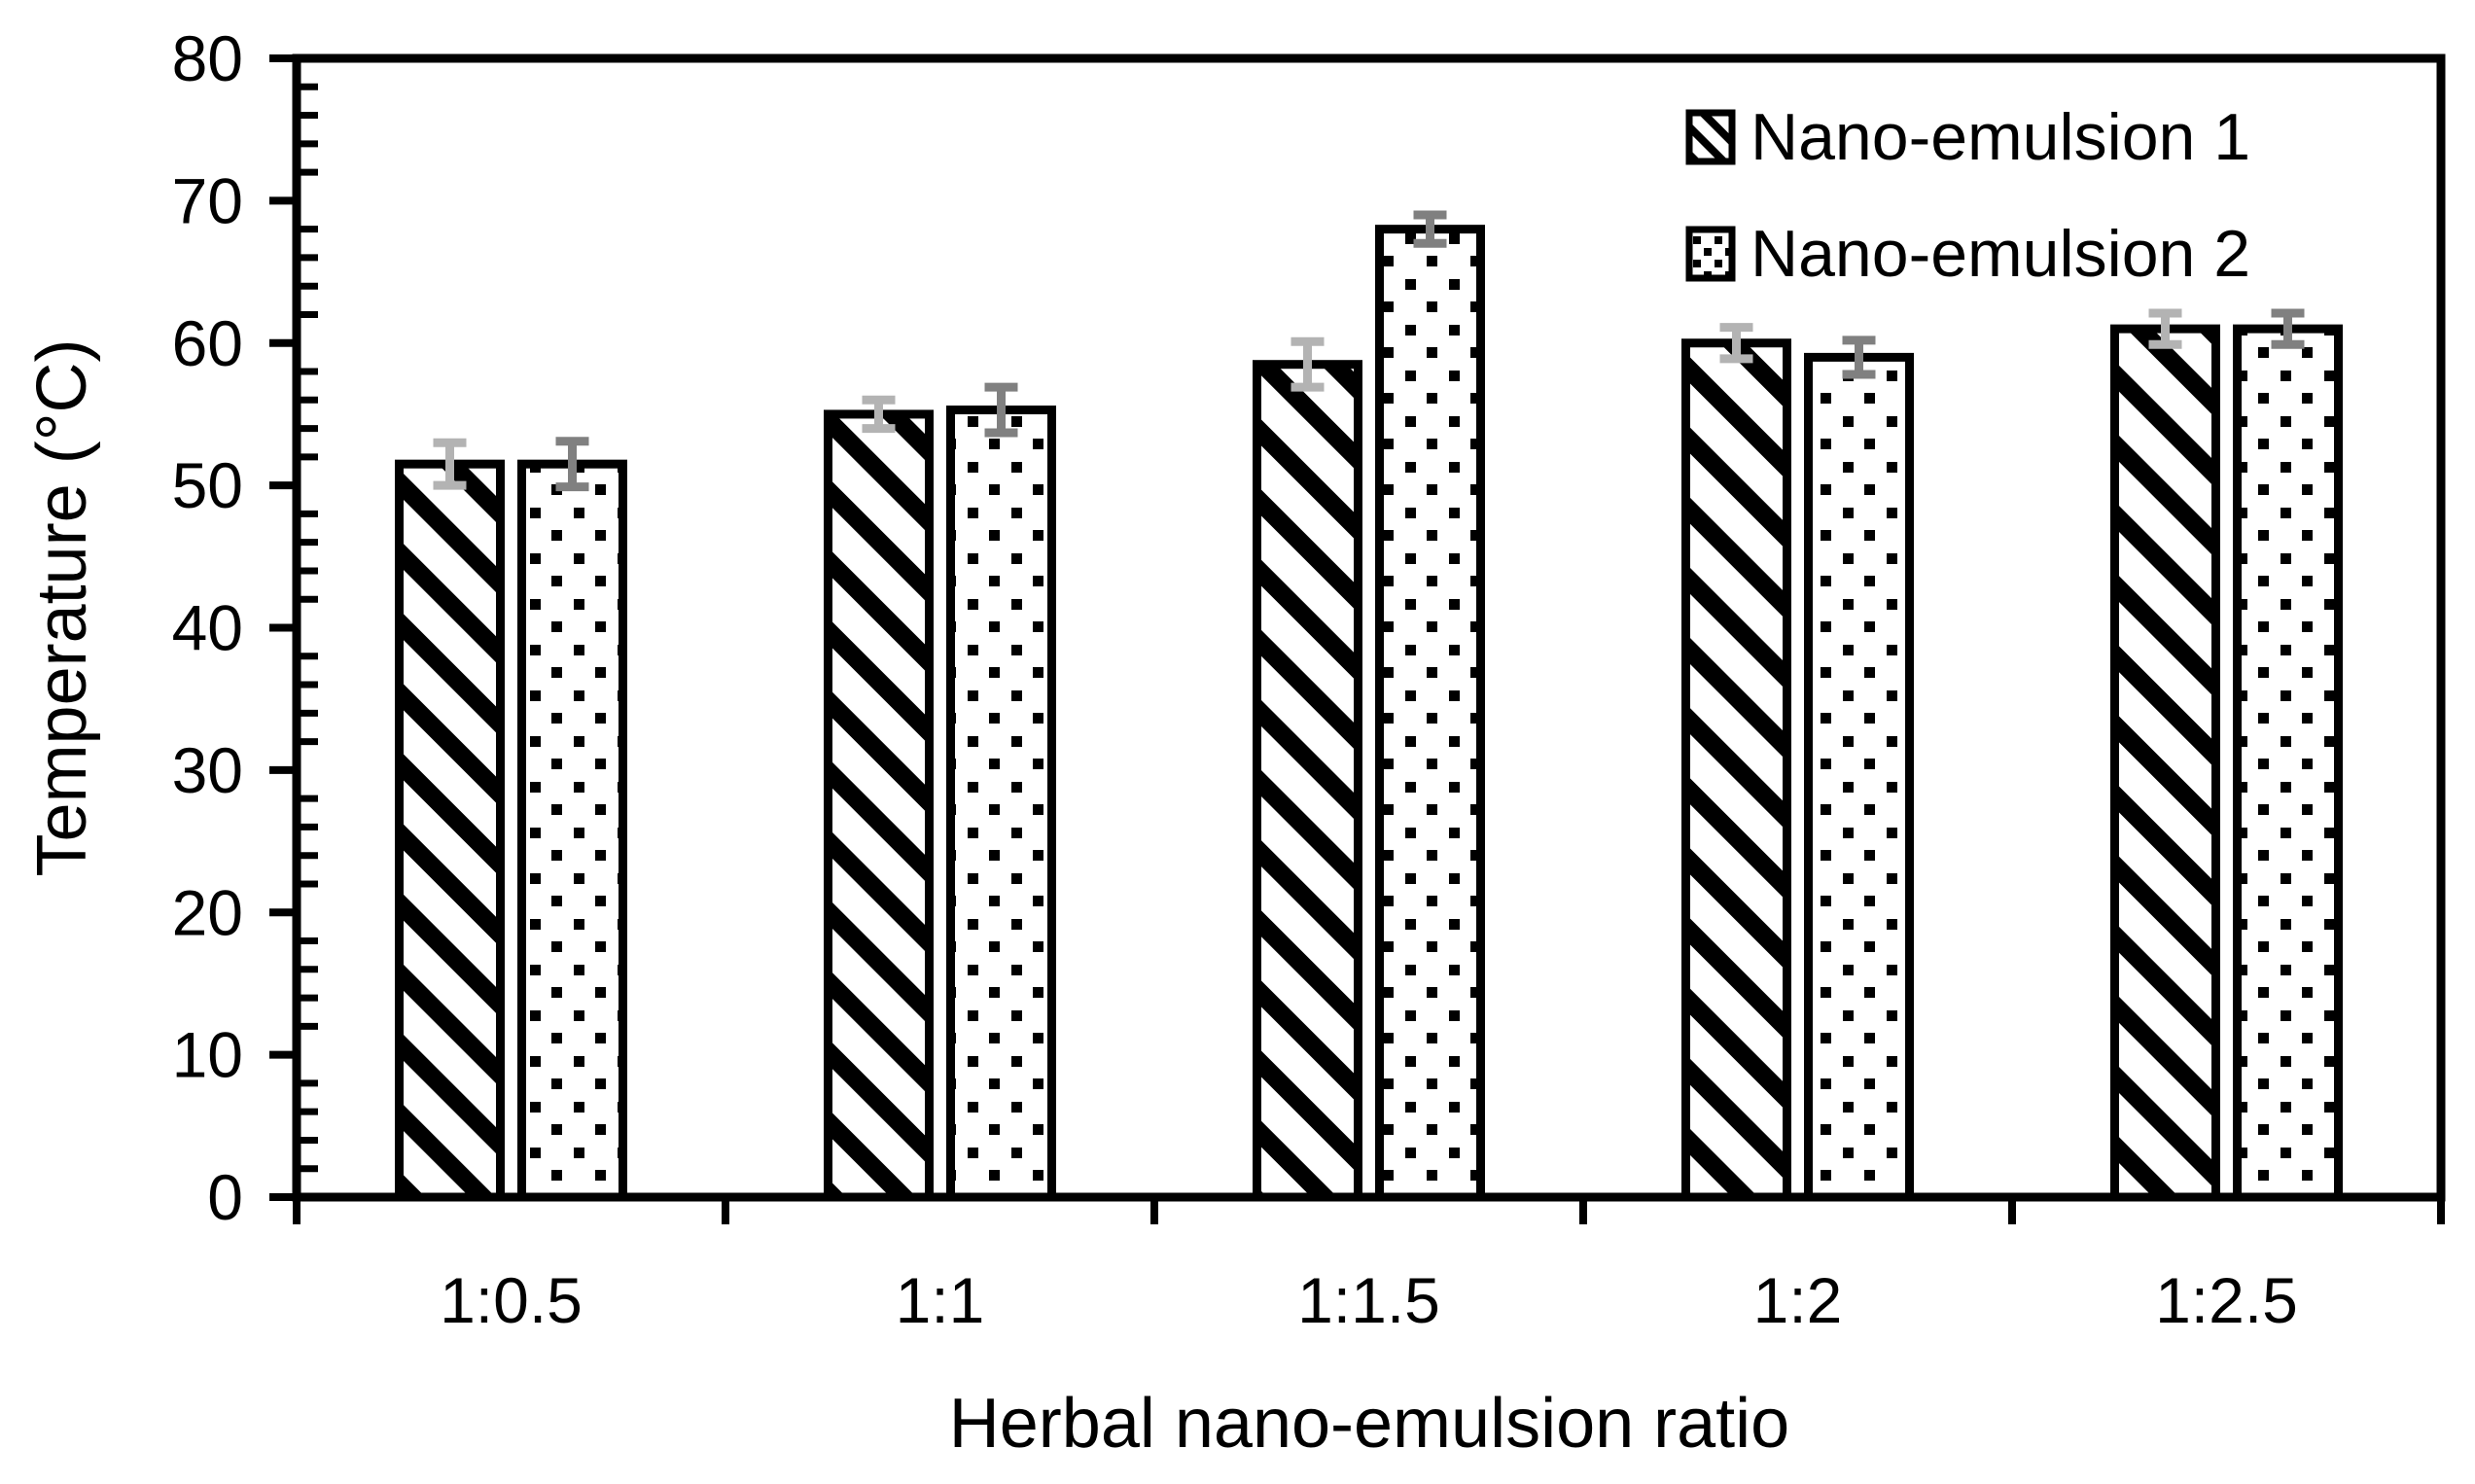 The height and width of the screenshot is (1484, 2475). I want to click on bar-series1-1:2.5, so click(2165, 763).